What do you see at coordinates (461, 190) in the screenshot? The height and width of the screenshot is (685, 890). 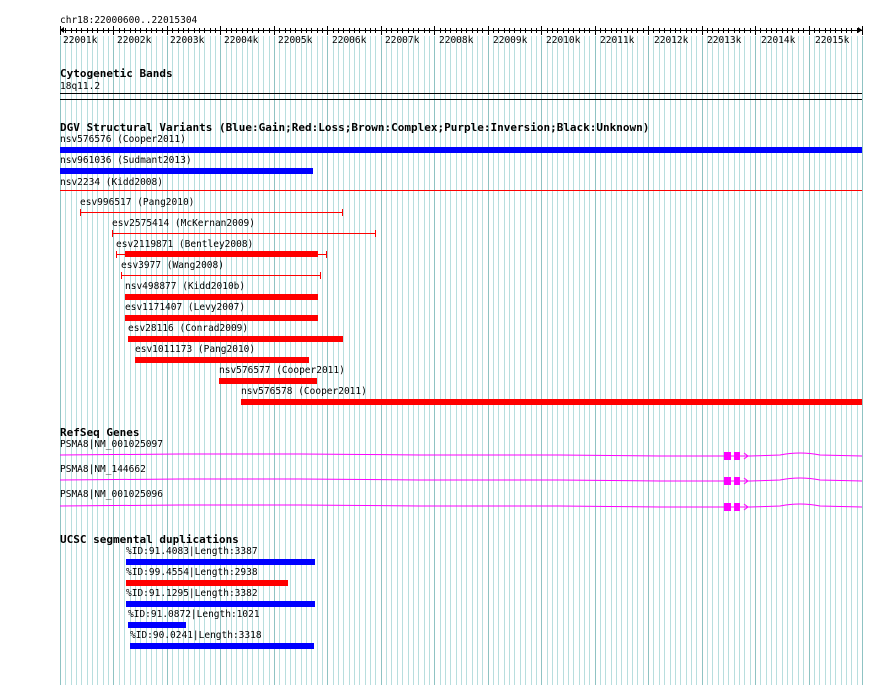 I see `dgv-feature-loss-line` at bounding box center [461, 190].